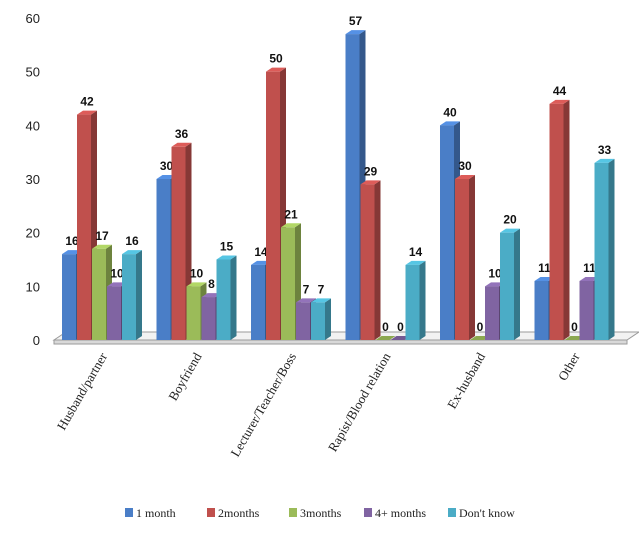  Describe the element at coordinates (182, 134) in the screenshot. I see `data-label: 36` at that location.